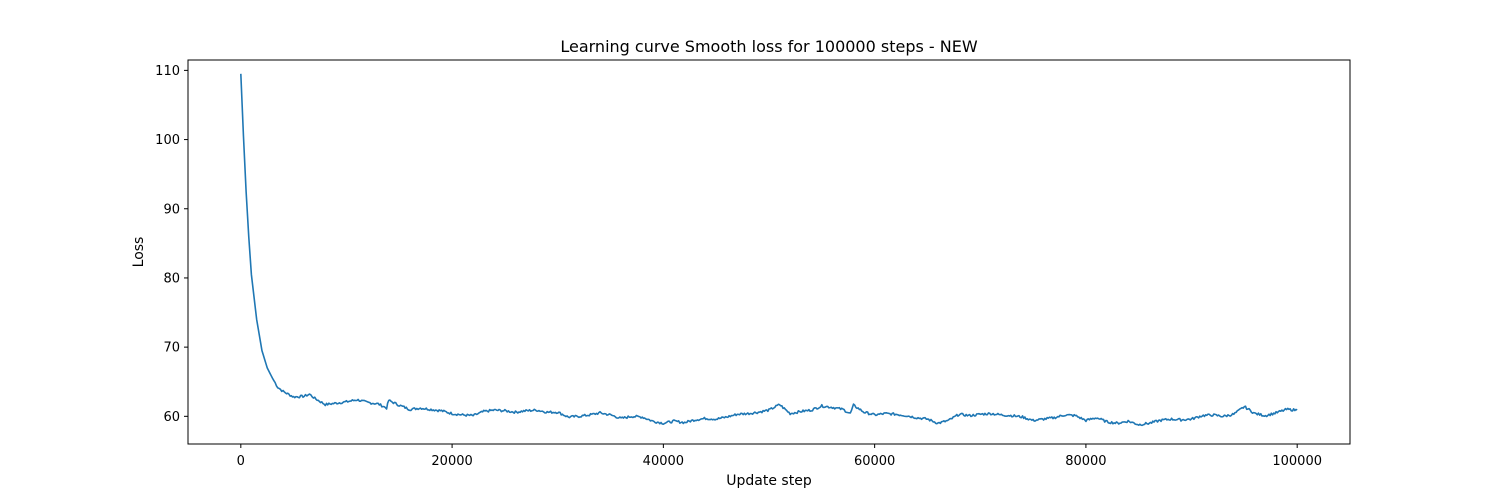 This screenshot has width=1500, height=500. I want to click on x-tick-label: 0, so click(241, 461).